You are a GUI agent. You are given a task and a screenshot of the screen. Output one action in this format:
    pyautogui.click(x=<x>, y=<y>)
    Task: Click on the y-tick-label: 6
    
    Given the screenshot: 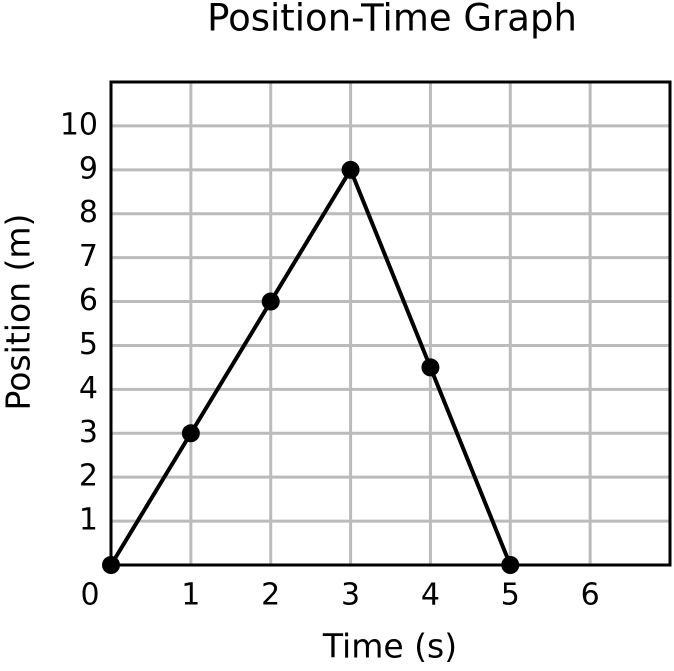 What is the action you would take?
    pyautogui.click(x=88, y=300)
    